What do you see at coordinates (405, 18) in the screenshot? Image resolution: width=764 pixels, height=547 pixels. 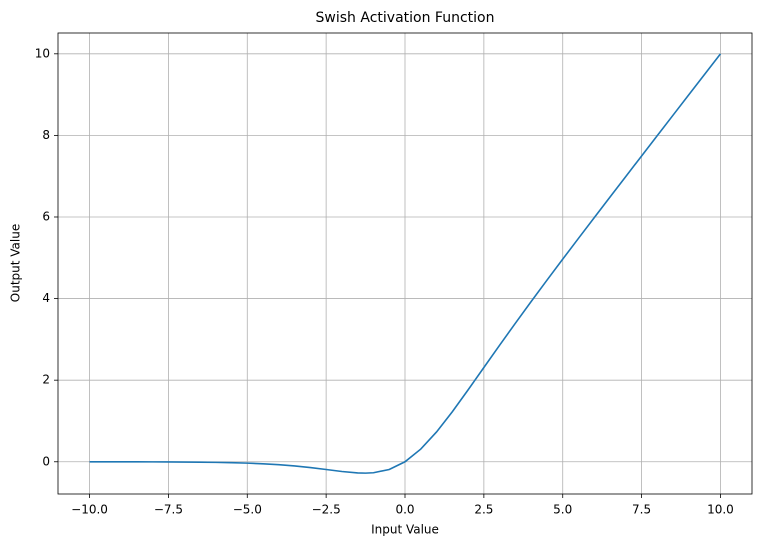 I see `chart-title: Swish Activation Function` at bounding box center [405, 18].